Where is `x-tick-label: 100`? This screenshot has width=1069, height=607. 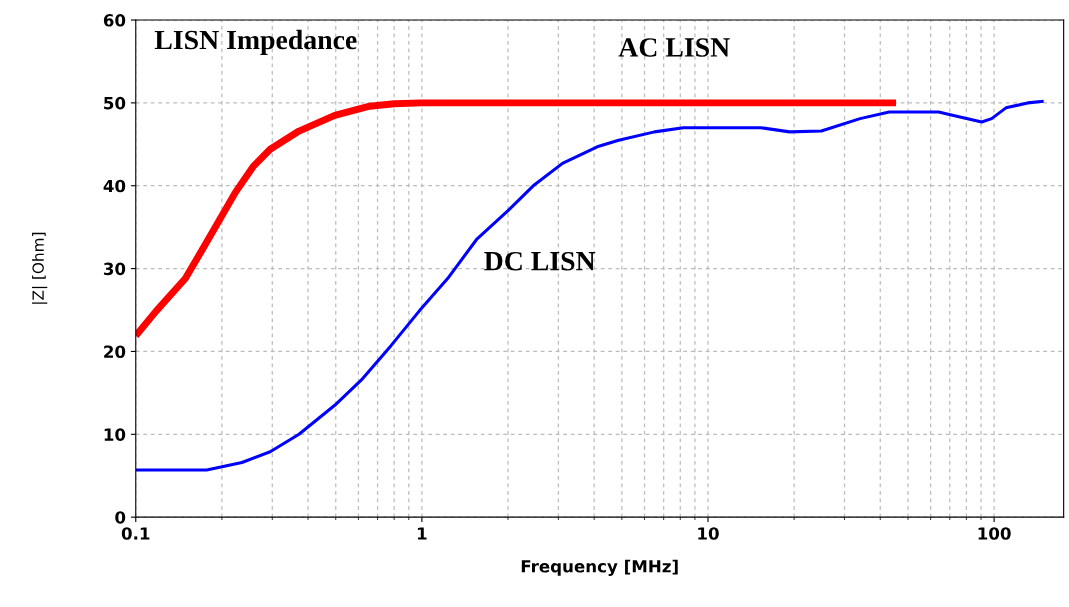 x-tick-label: 100 is located at coordinates (994, 533).